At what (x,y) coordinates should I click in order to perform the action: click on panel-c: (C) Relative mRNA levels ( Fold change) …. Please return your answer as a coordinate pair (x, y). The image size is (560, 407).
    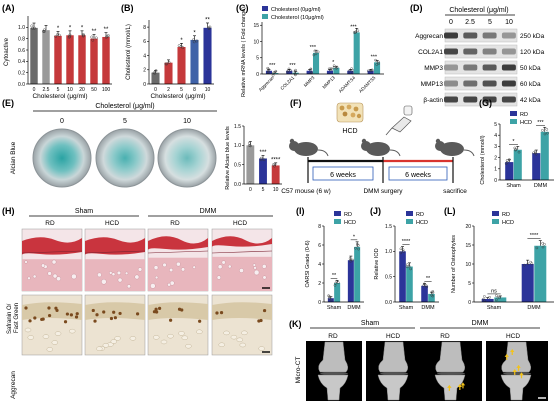
    Looking at the image, I should click on (280, 50).